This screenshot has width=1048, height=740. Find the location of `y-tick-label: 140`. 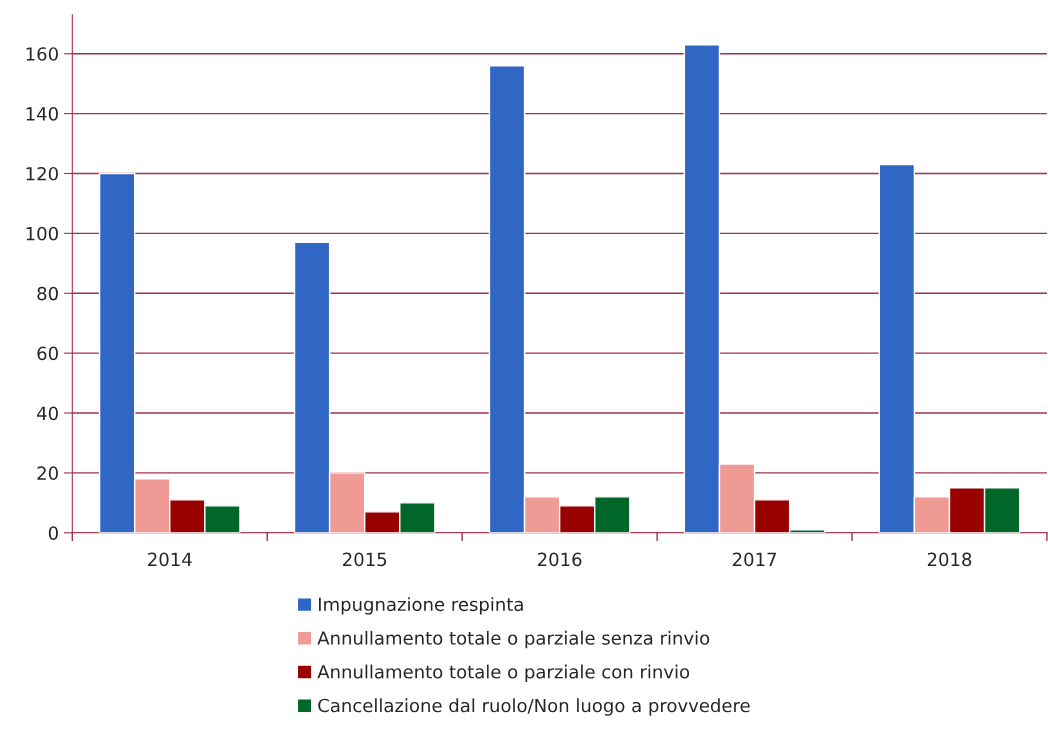

y-tick-label: 140 is located at coordinates (42, 114).